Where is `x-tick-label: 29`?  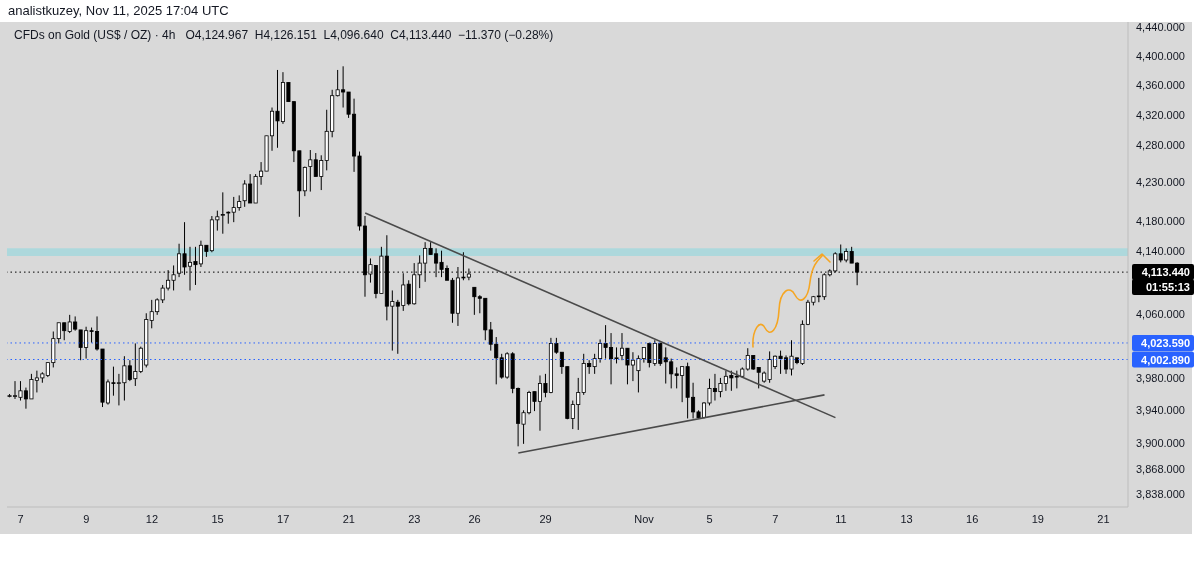
x-tick-label: 29 is located at coordinates (545, 518).